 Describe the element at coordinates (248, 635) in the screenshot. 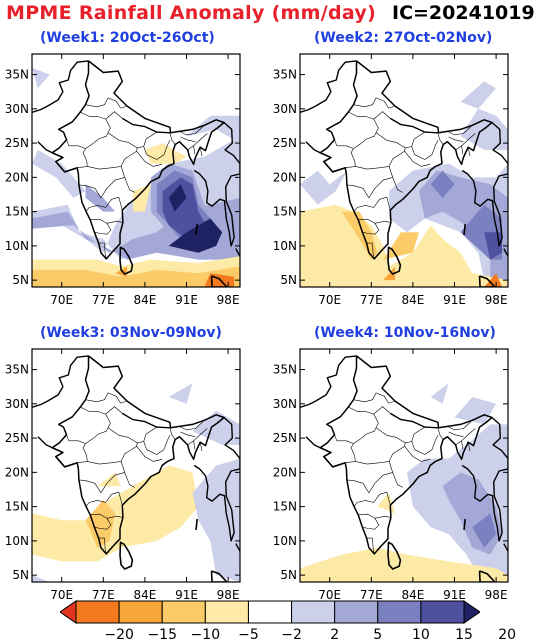

I see `colorbar-label: −5` at that location.